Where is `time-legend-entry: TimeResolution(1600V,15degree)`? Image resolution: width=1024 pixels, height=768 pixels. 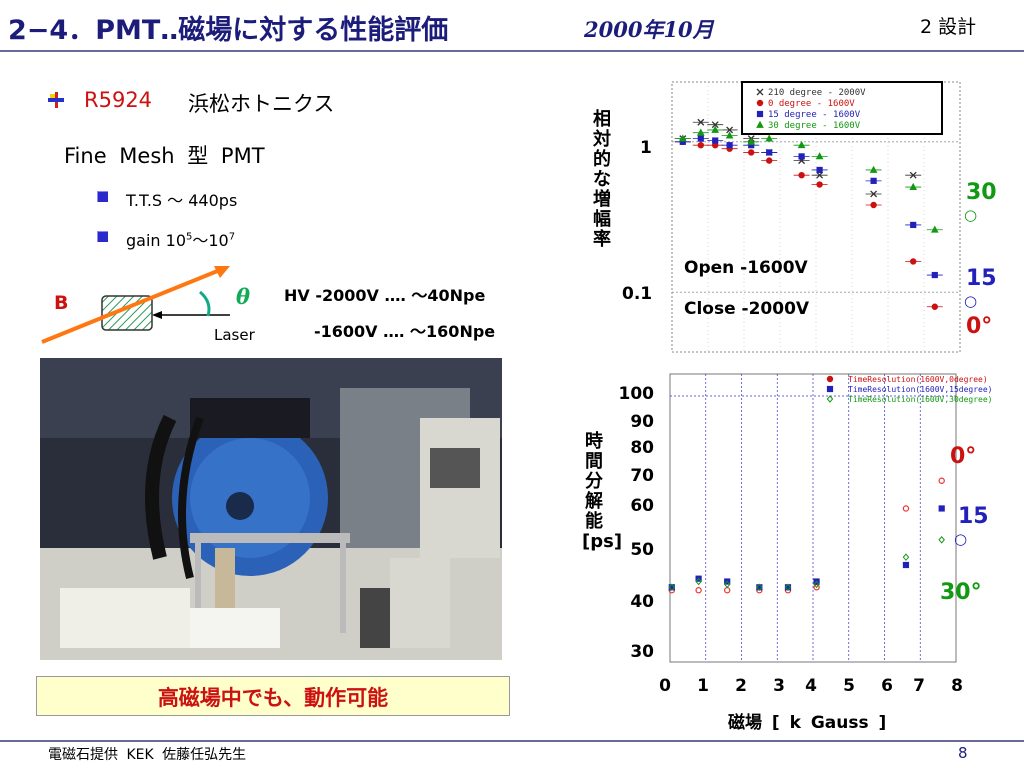
time-legend-entry: TimeResolution(1600V,15degree) is located at coordinates (920, 389).